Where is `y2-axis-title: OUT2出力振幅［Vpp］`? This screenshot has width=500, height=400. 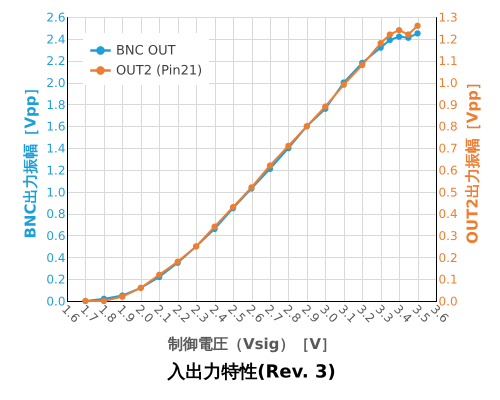
y2-axis-title: OUT2出力振幅［Vpp］ is located at coordinates (473, 159).